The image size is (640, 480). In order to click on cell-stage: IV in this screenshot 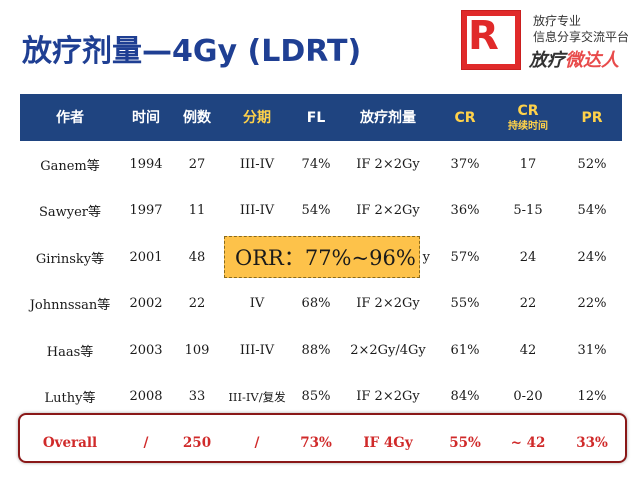, I will do `click(257, 304)`.